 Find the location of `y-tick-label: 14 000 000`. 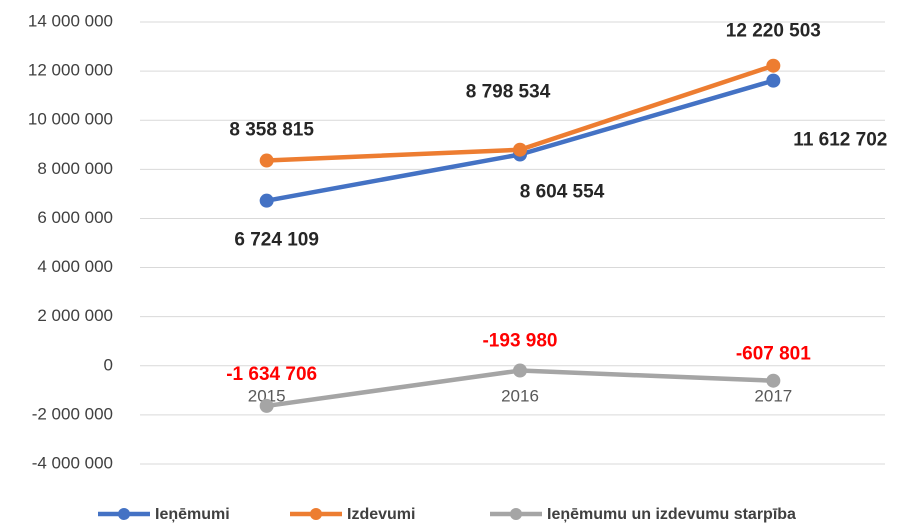

y-tick-label: 14 000 000 is located at coordinates (70, 20).